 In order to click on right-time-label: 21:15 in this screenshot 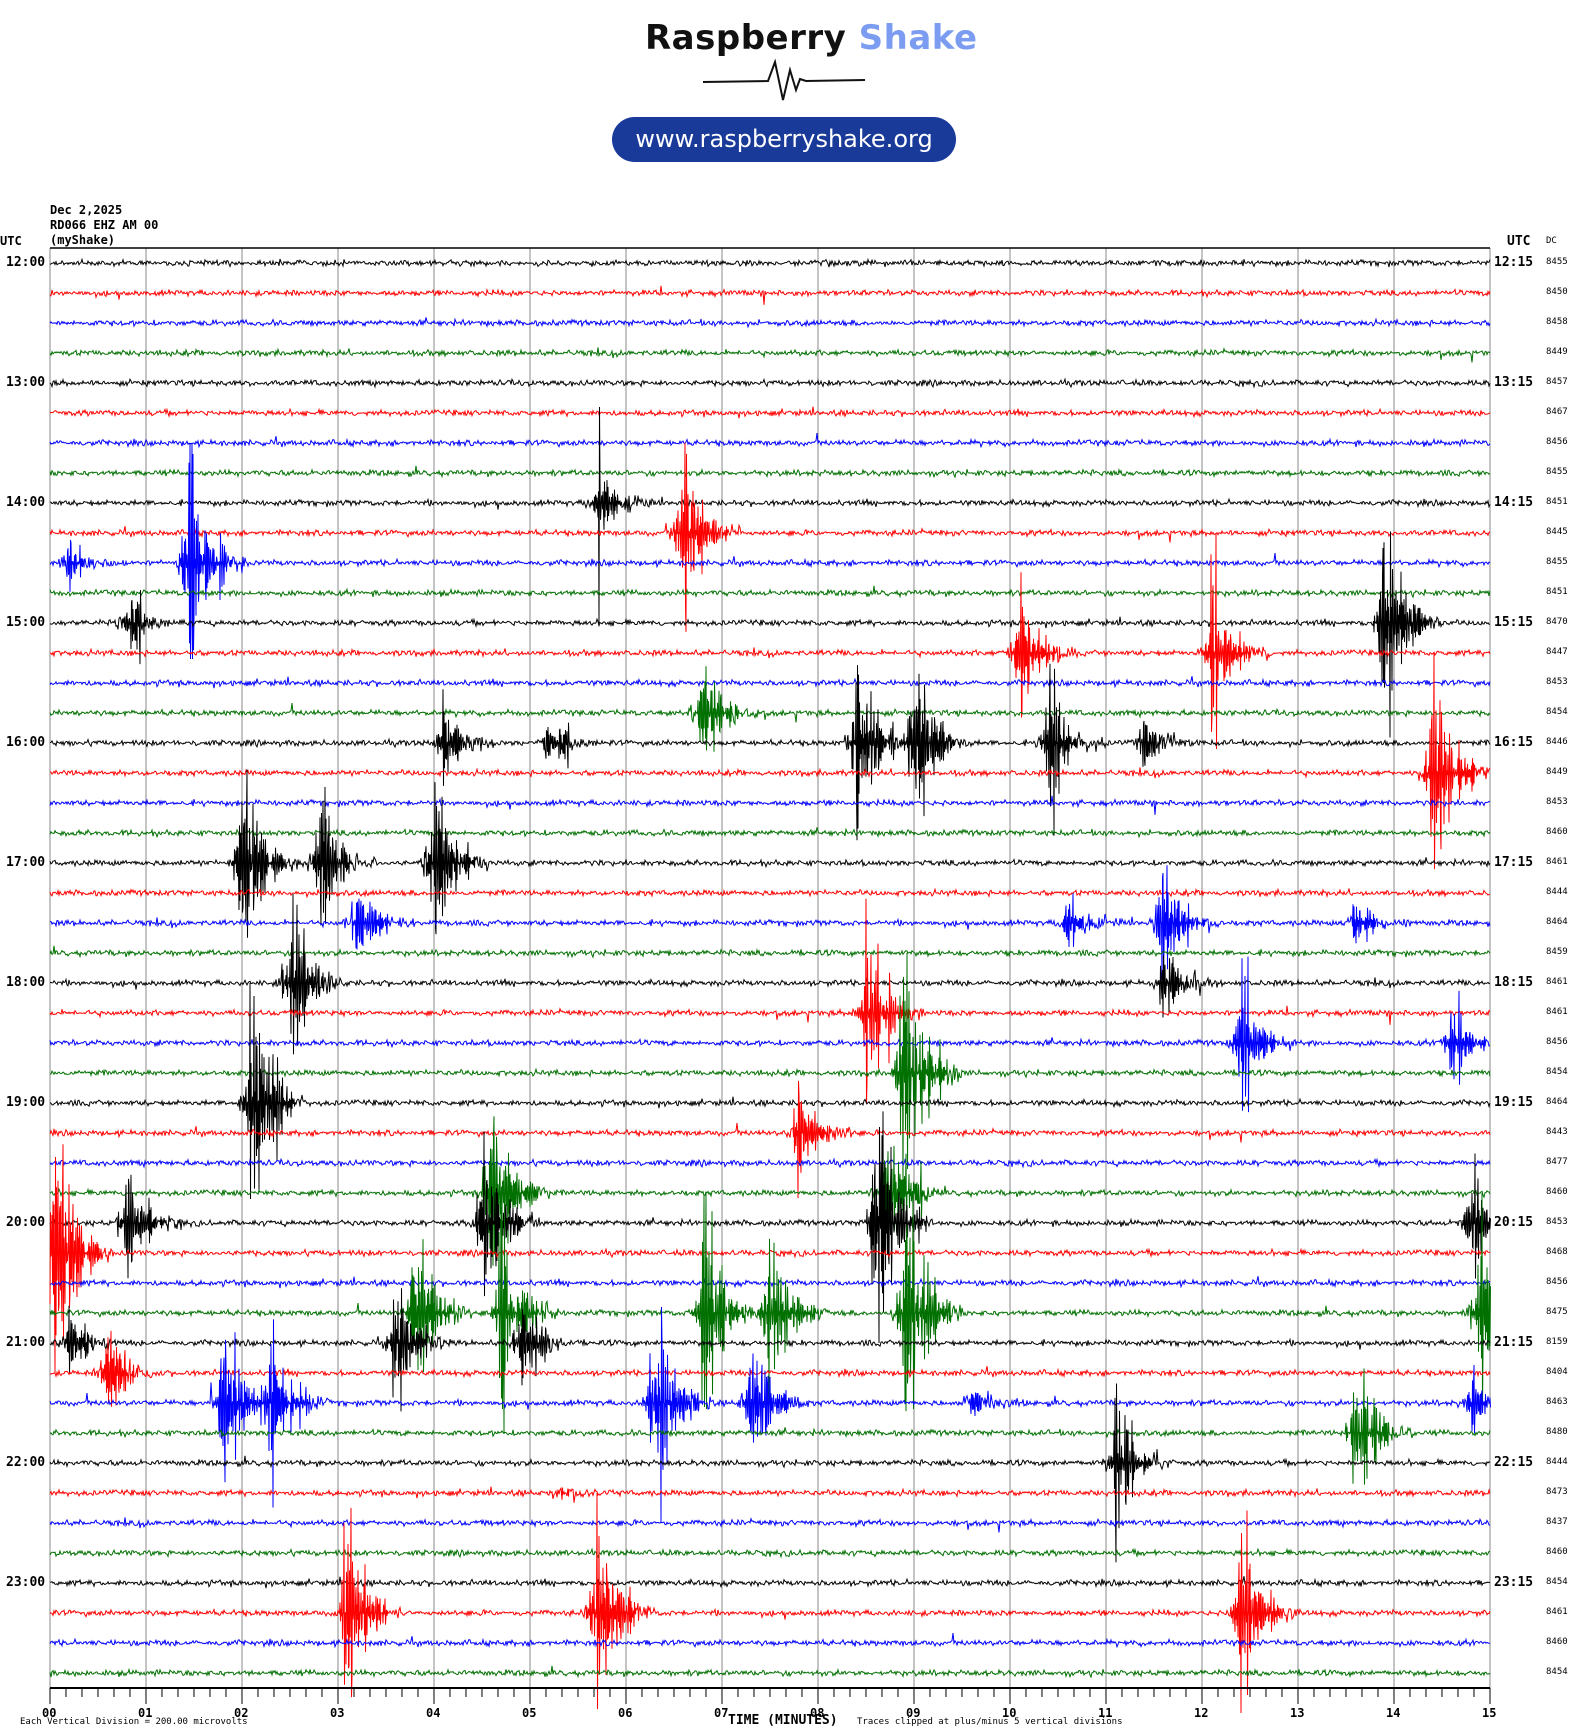, I will do `click(1514, 1342)`.